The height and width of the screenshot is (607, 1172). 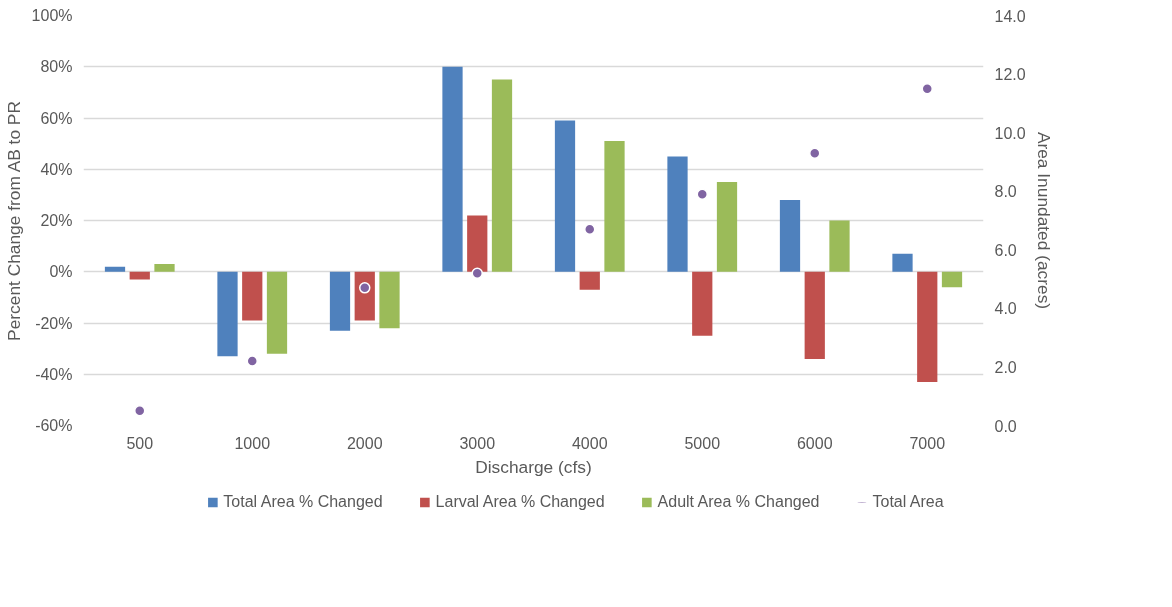 What do you see at coordinates (54, 425) in the screenshot?
I see `y-tick-label: -60%` at bounding box center [54, 425].